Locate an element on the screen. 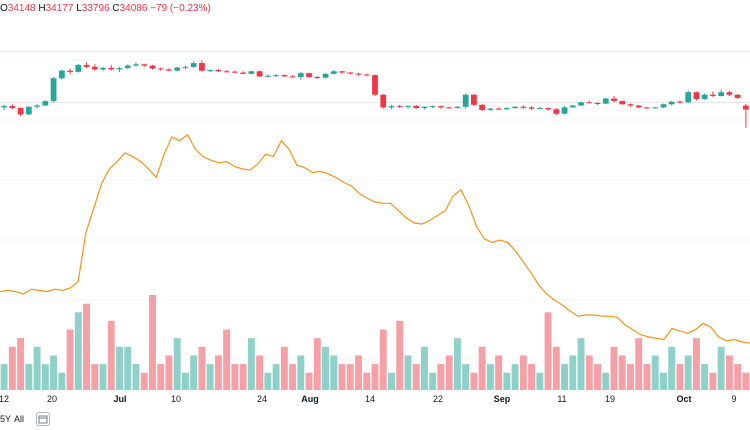 This screenshot has width=750, height=430. x-tick-label: 19 is located at coordinates (610, 399).